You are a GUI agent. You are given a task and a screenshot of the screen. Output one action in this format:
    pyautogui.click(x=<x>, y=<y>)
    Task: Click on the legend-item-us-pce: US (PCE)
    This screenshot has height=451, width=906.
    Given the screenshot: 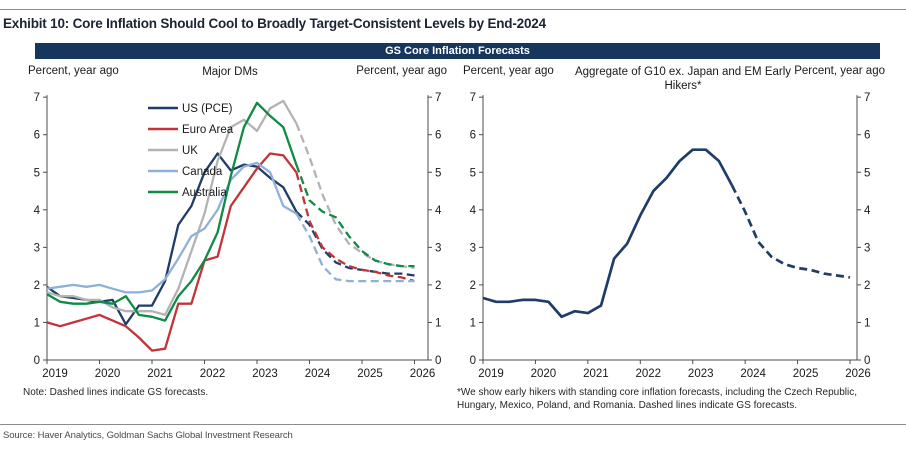 What is the action you would take?
    pyautogui.click(x=190, y=109)
    